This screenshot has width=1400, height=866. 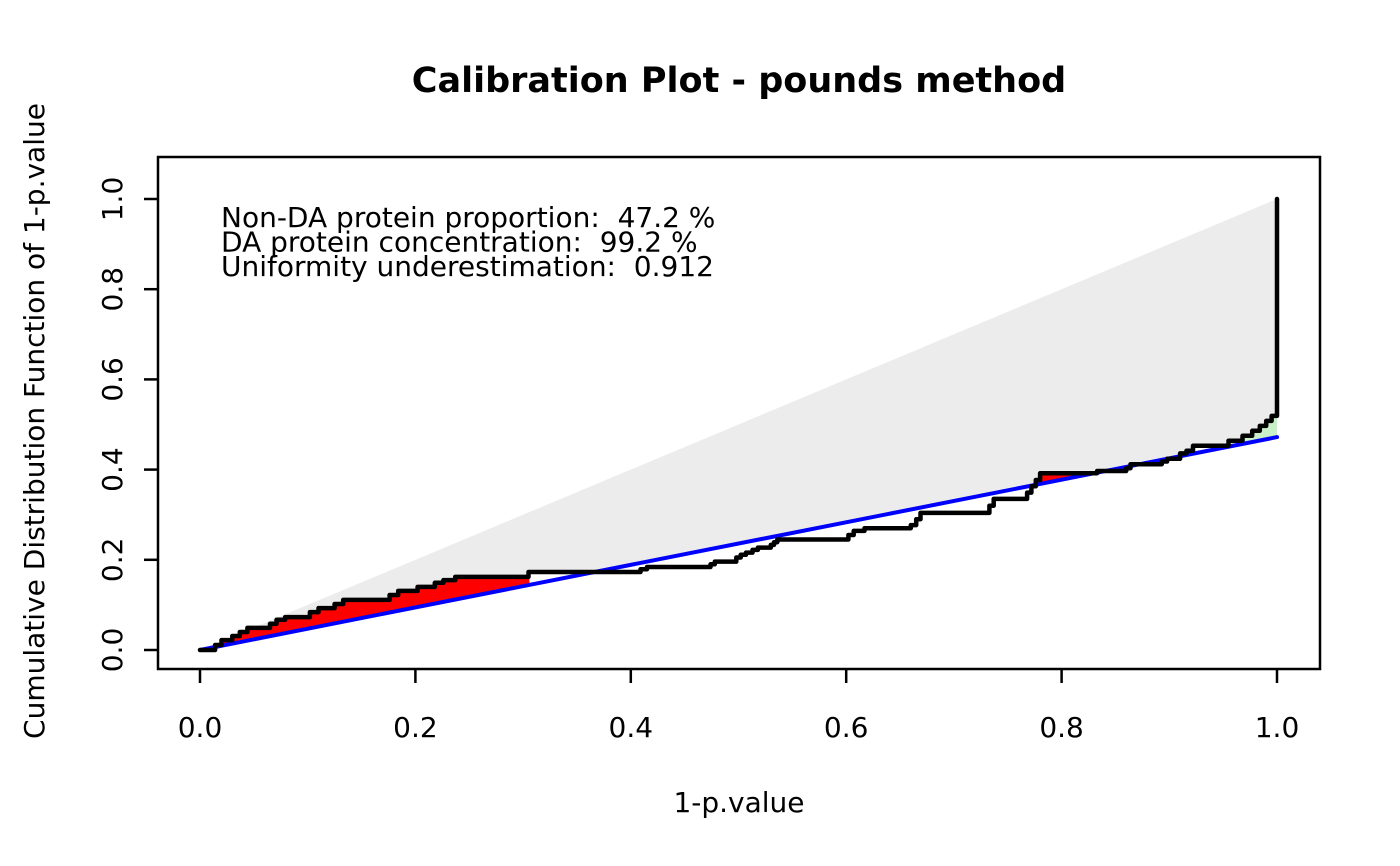 I want to click on annotation-uniformity-underestimation: Uniformity underestimation: 0.912, so click(x=467, y=266).